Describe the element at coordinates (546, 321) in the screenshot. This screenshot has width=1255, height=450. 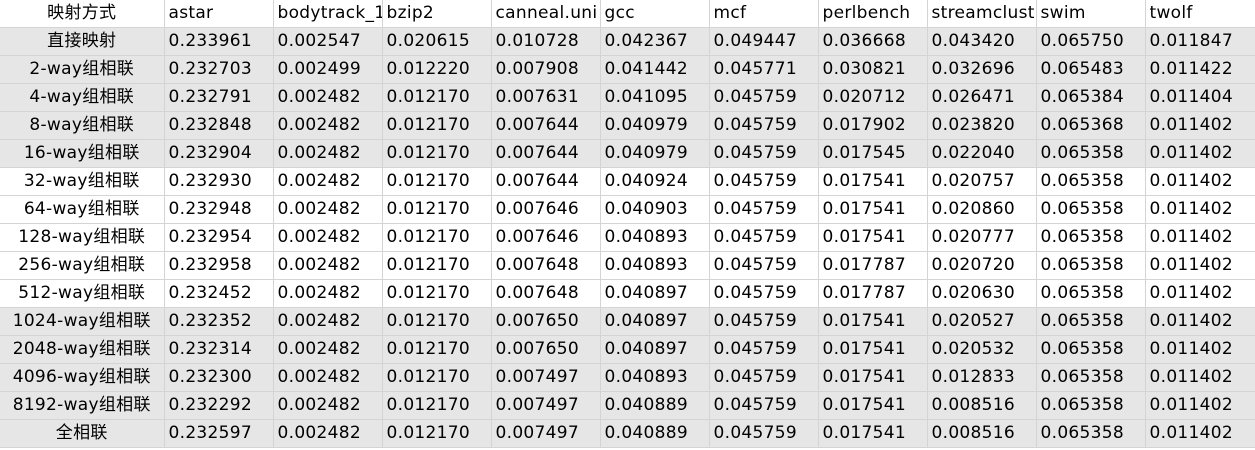
I see `value-cell: 0.007650` at that location.